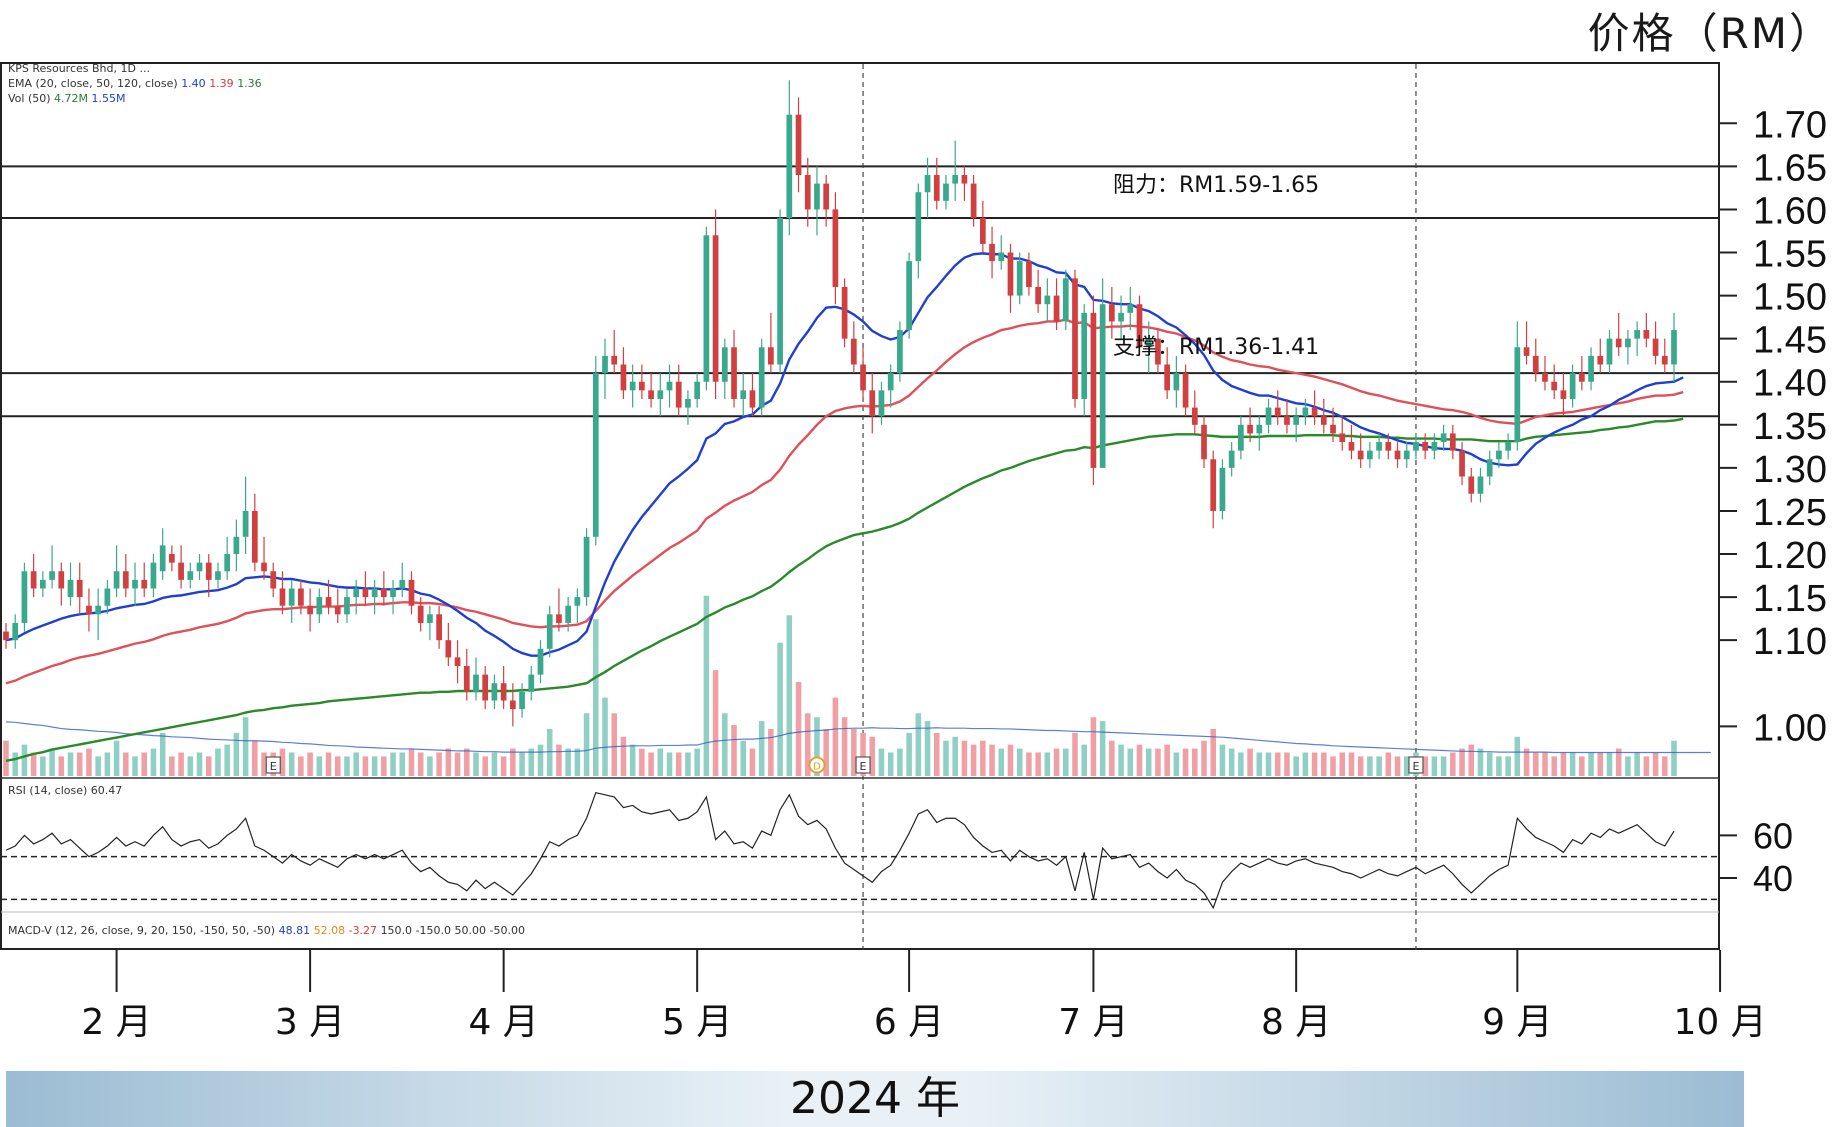  What do you see at coordinates (294, 930) in the screenshot?
I see `legend-macd-value: 48.81` at bounding box center [294, 930].